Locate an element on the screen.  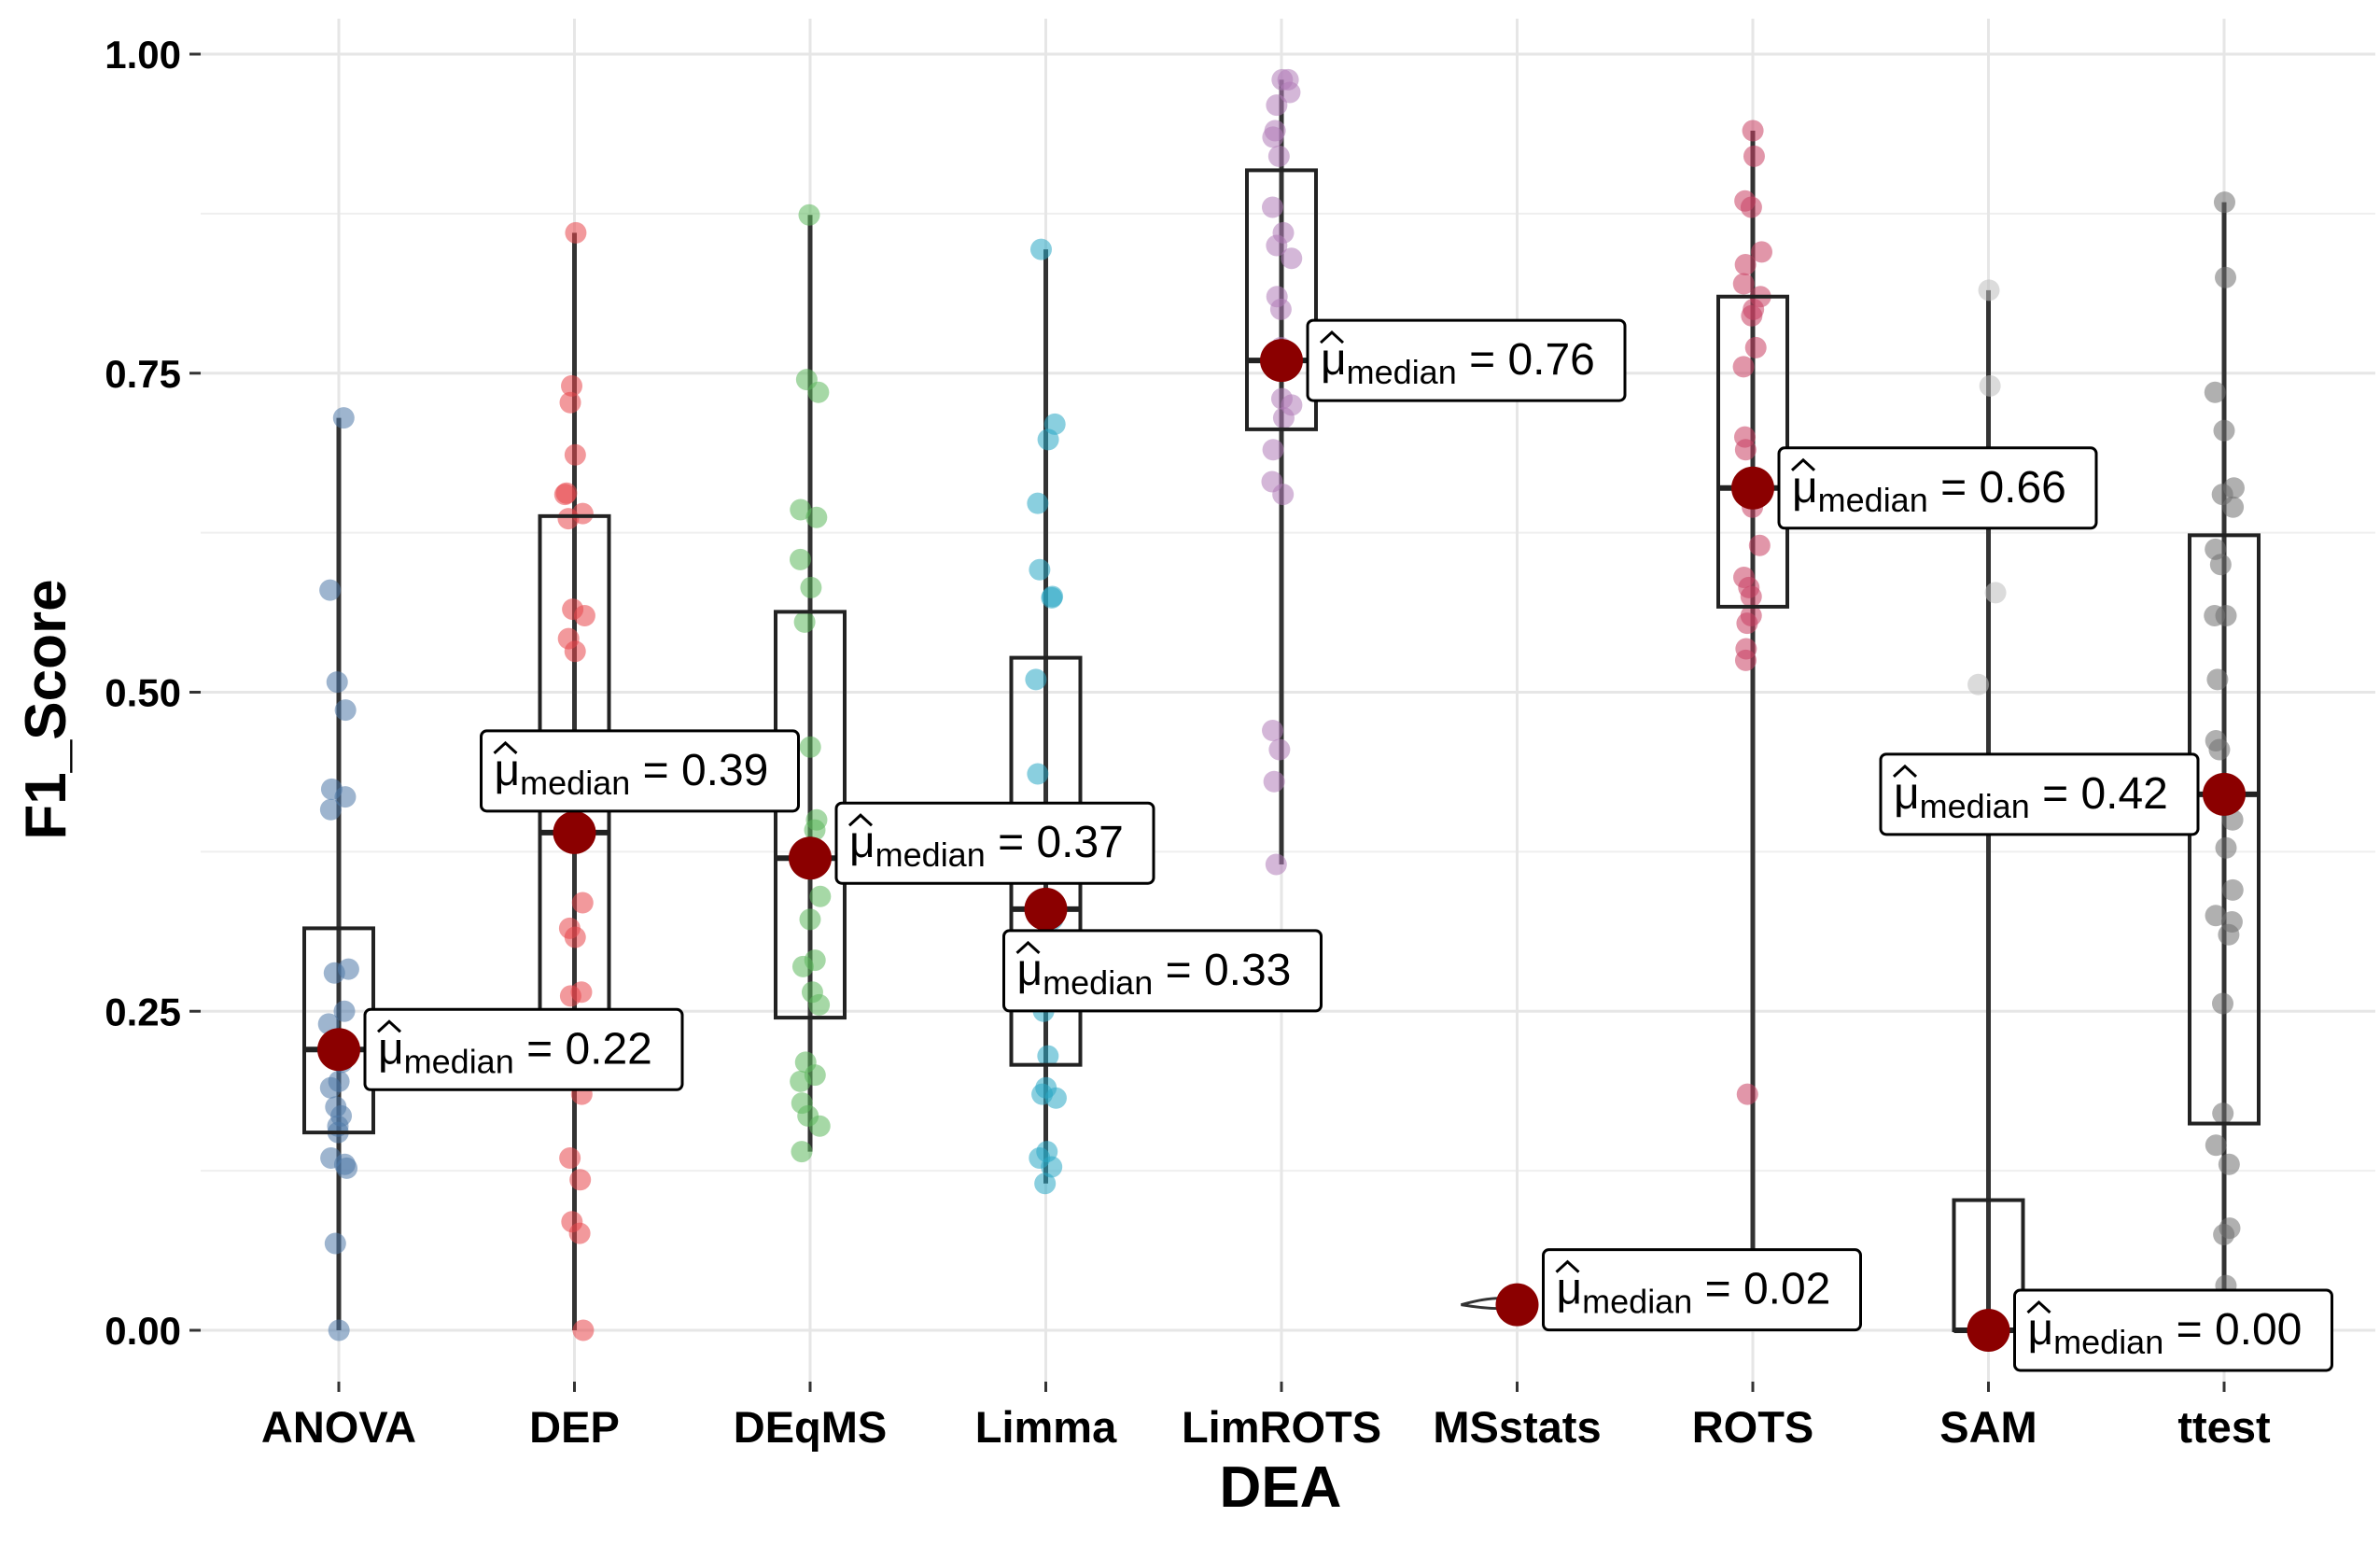
median-label: μmedian = 0.37 is located at coordinates (994, 843).